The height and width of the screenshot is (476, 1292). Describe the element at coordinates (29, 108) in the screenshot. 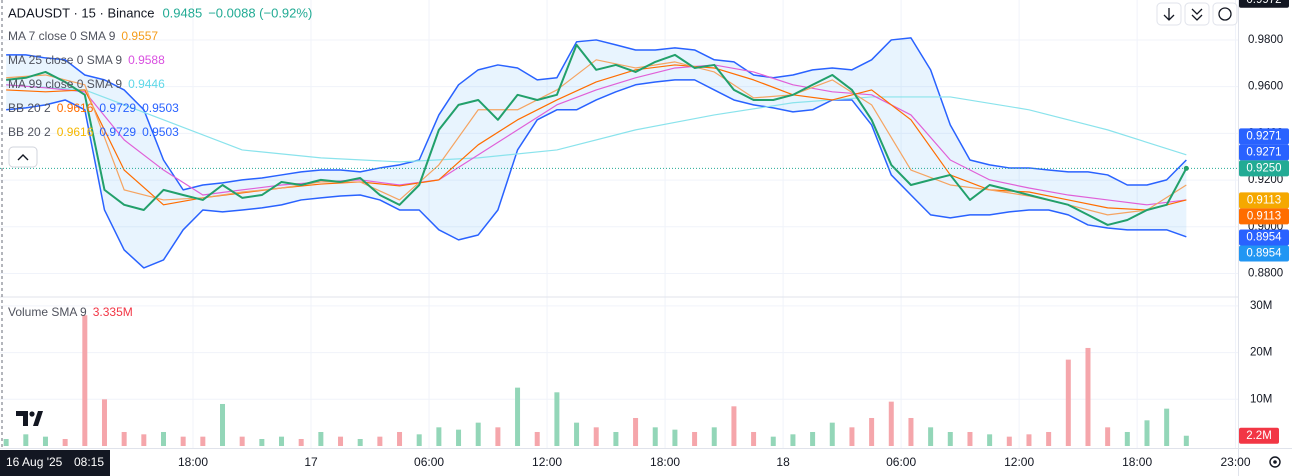

I see `legend-label: BB 20 2` at that location.